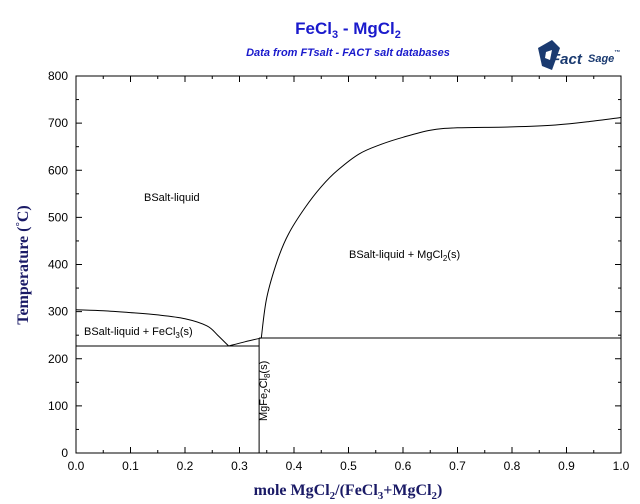 This screenshot has width=640, height=504. I want to click on logo-trademark: ™, so click(617, 52).